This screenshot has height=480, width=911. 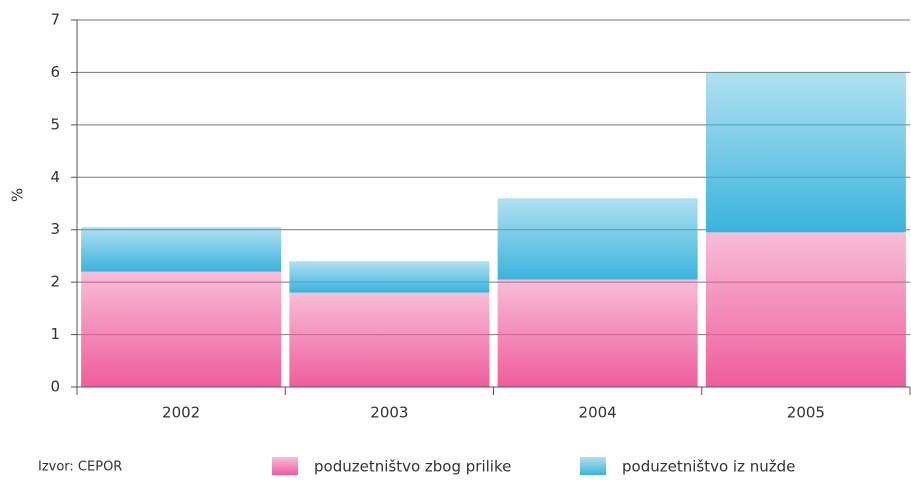 I want to click on x-tick-label: 2002, so click(x=181, y=413).